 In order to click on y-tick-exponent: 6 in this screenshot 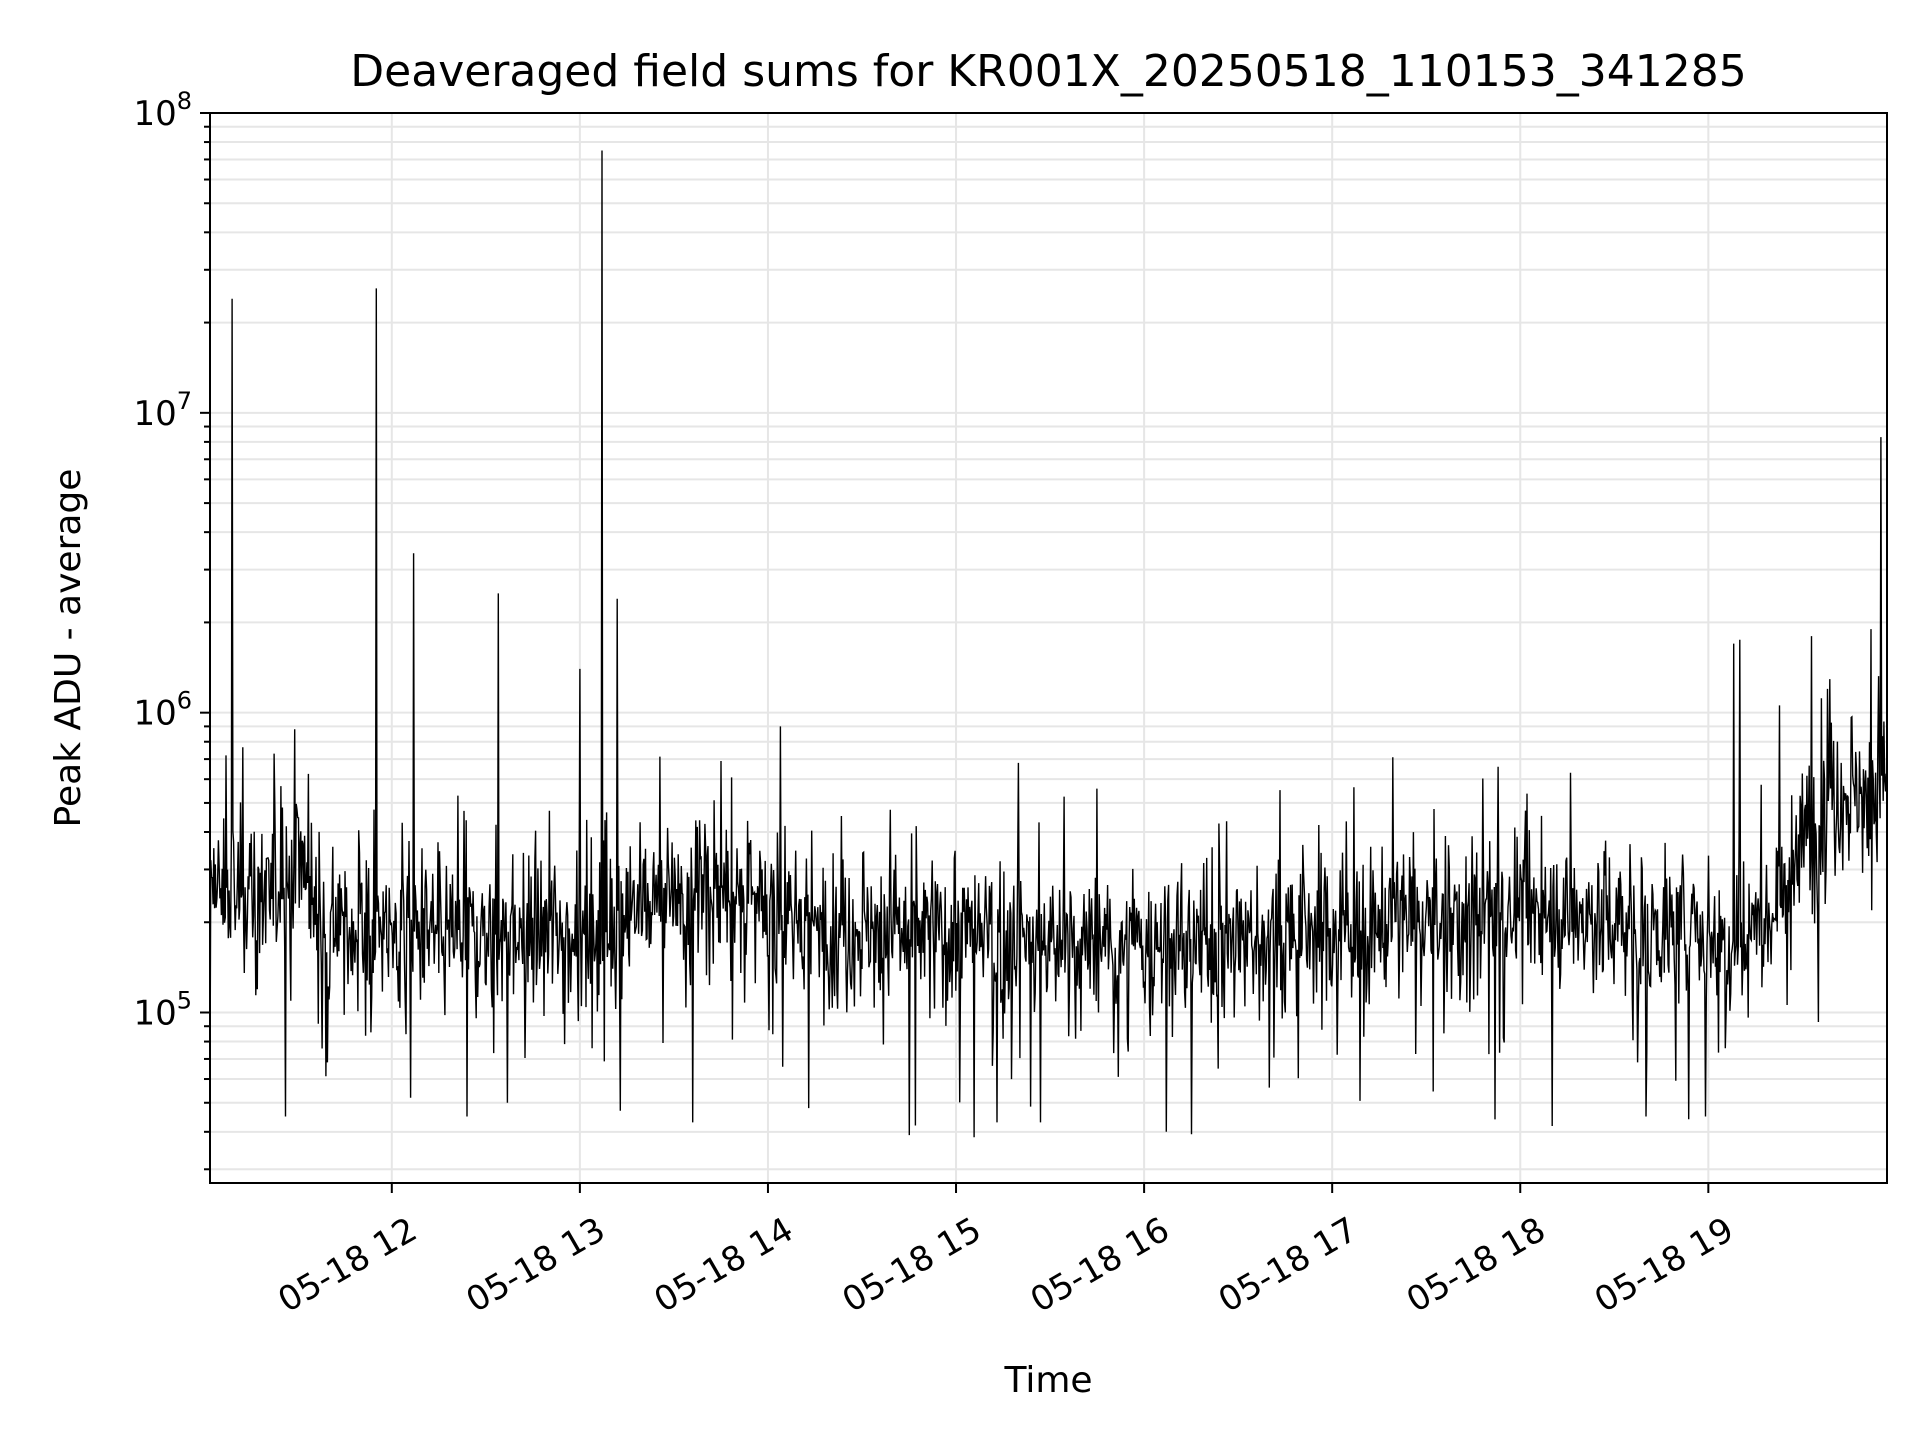, I will do `click(184, 701)`.